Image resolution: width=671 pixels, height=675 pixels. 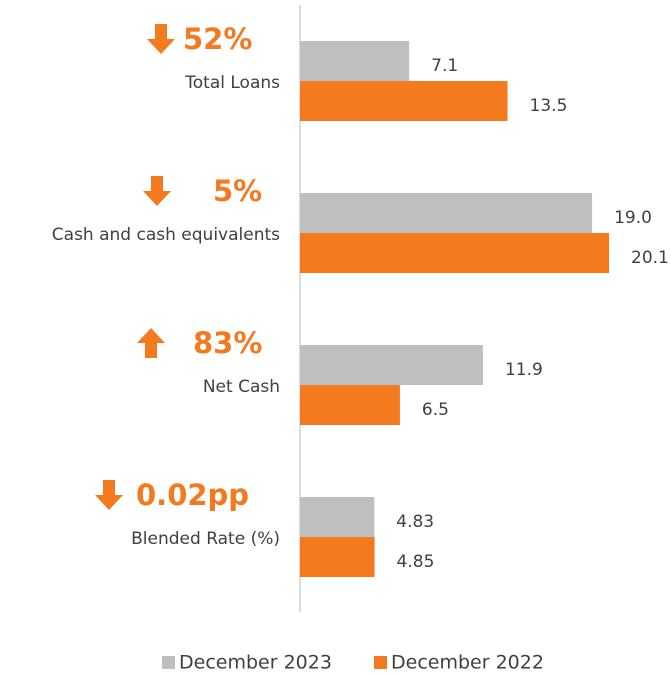 I want to click on value-label: 4.83, so click(x=415, y=522).